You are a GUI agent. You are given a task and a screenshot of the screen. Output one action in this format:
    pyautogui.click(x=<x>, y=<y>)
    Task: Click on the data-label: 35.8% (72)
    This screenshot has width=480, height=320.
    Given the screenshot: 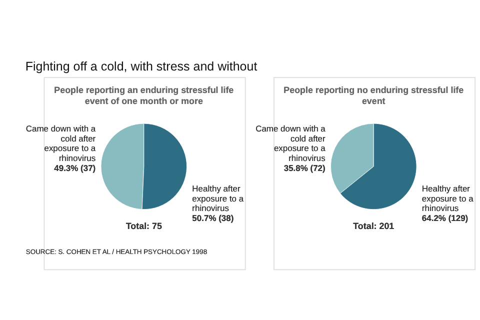 What is the action you would take?
    pyautogui.click(x=305, y=167)
    